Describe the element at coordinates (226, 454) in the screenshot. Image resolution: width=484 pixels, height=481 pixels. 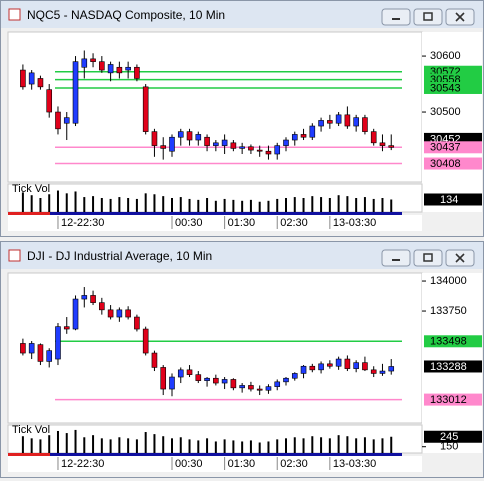
I see `session-strip` at that location.